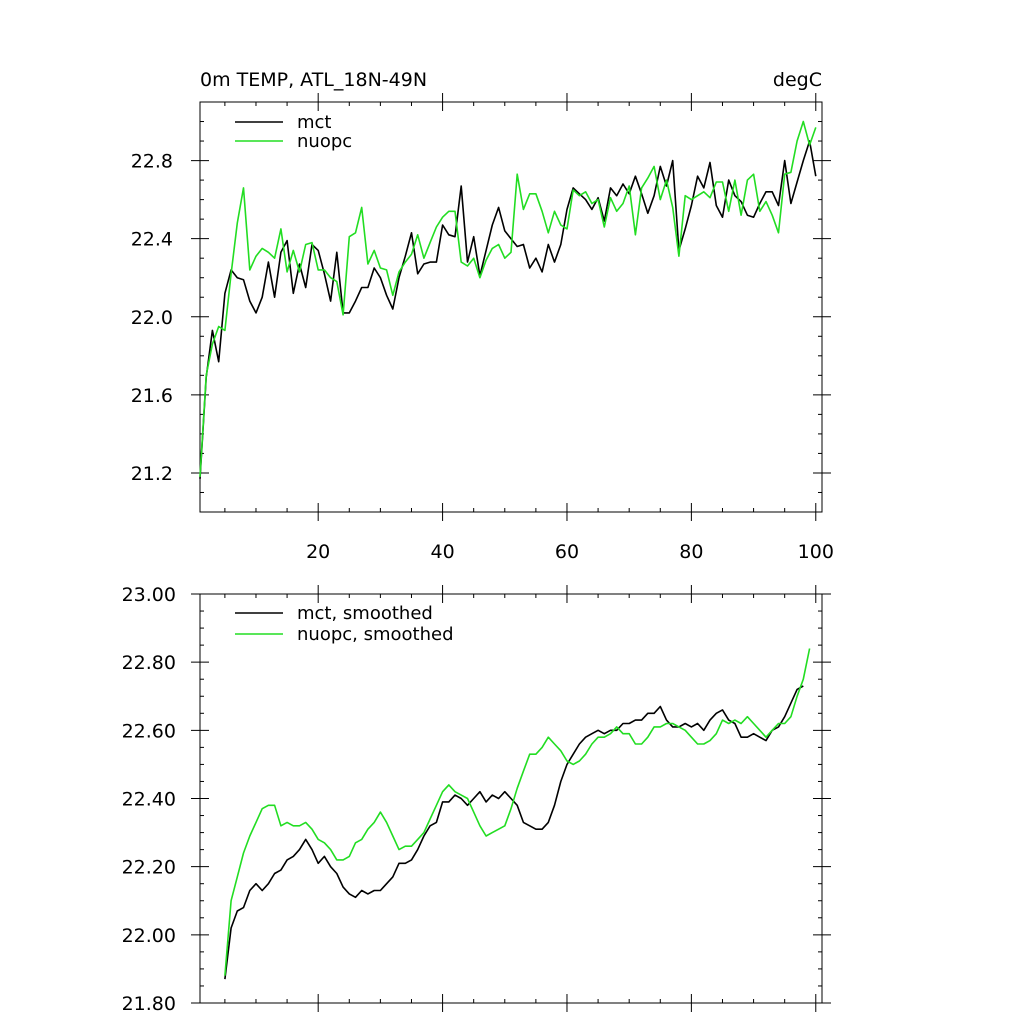 This screenshot has height=1024, width=1024. I want to click on legend-label: mct, smoothed, so click(365, 613).